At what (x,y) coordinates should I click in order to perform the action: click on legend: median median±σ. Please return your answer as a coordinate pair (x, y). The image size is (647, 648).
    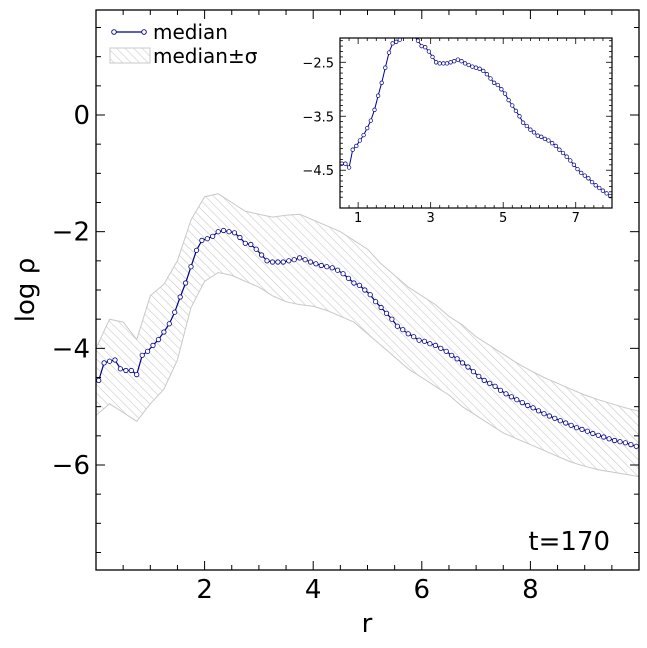
    Looking at the image, I should click on (183, 44).